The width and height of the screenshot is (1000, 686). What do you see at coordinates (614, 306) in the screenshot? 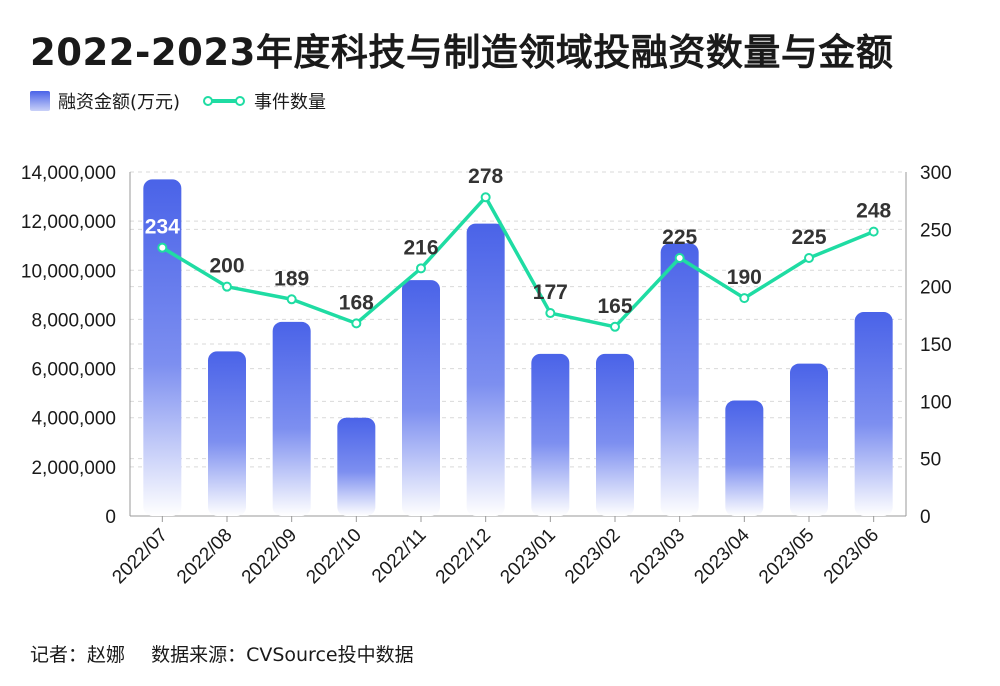
I see `line-data-label: 165` at bounding box center [614, 306].